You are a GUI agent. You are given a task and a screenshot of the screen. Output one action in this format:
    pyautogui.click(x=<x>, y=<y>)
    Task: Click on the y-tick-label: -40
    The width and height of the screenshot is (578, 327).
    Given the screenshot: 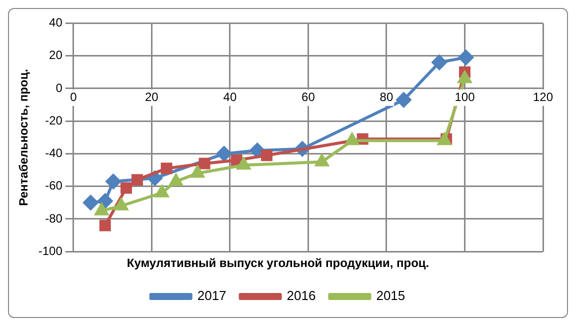 What is the action you would take?
    pyautogui.click(x=54, y=153)
    